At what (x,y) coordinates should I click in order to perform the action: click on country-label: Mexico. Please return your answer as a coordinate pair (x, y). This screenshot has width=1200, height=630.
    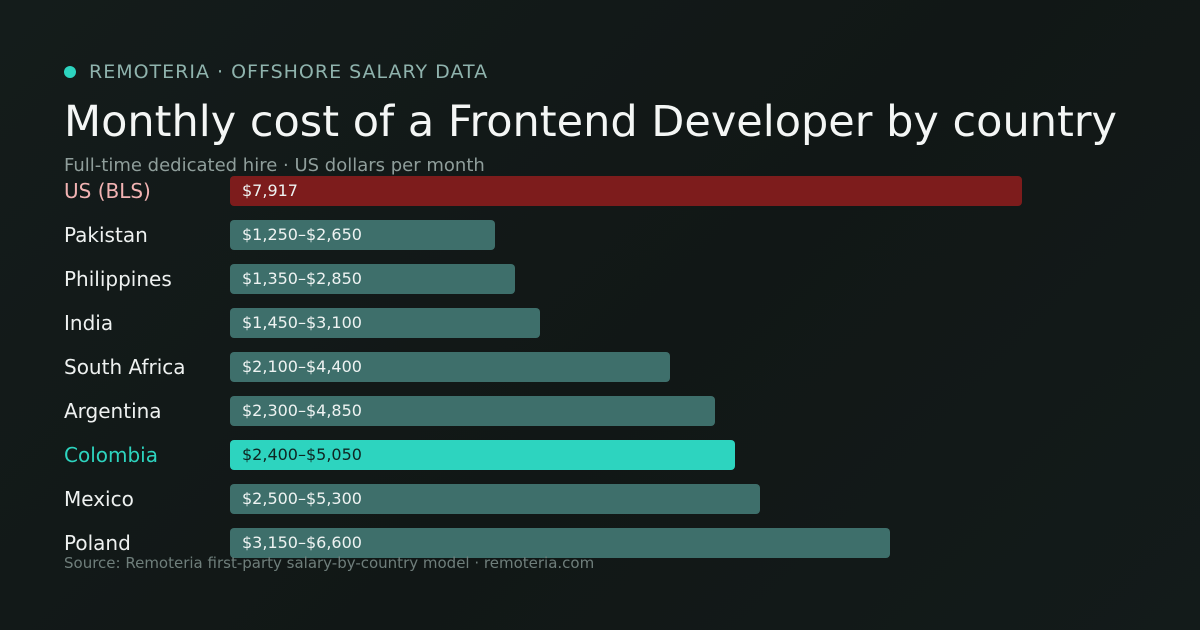
    Looking at the image, I should click on (99, 499).